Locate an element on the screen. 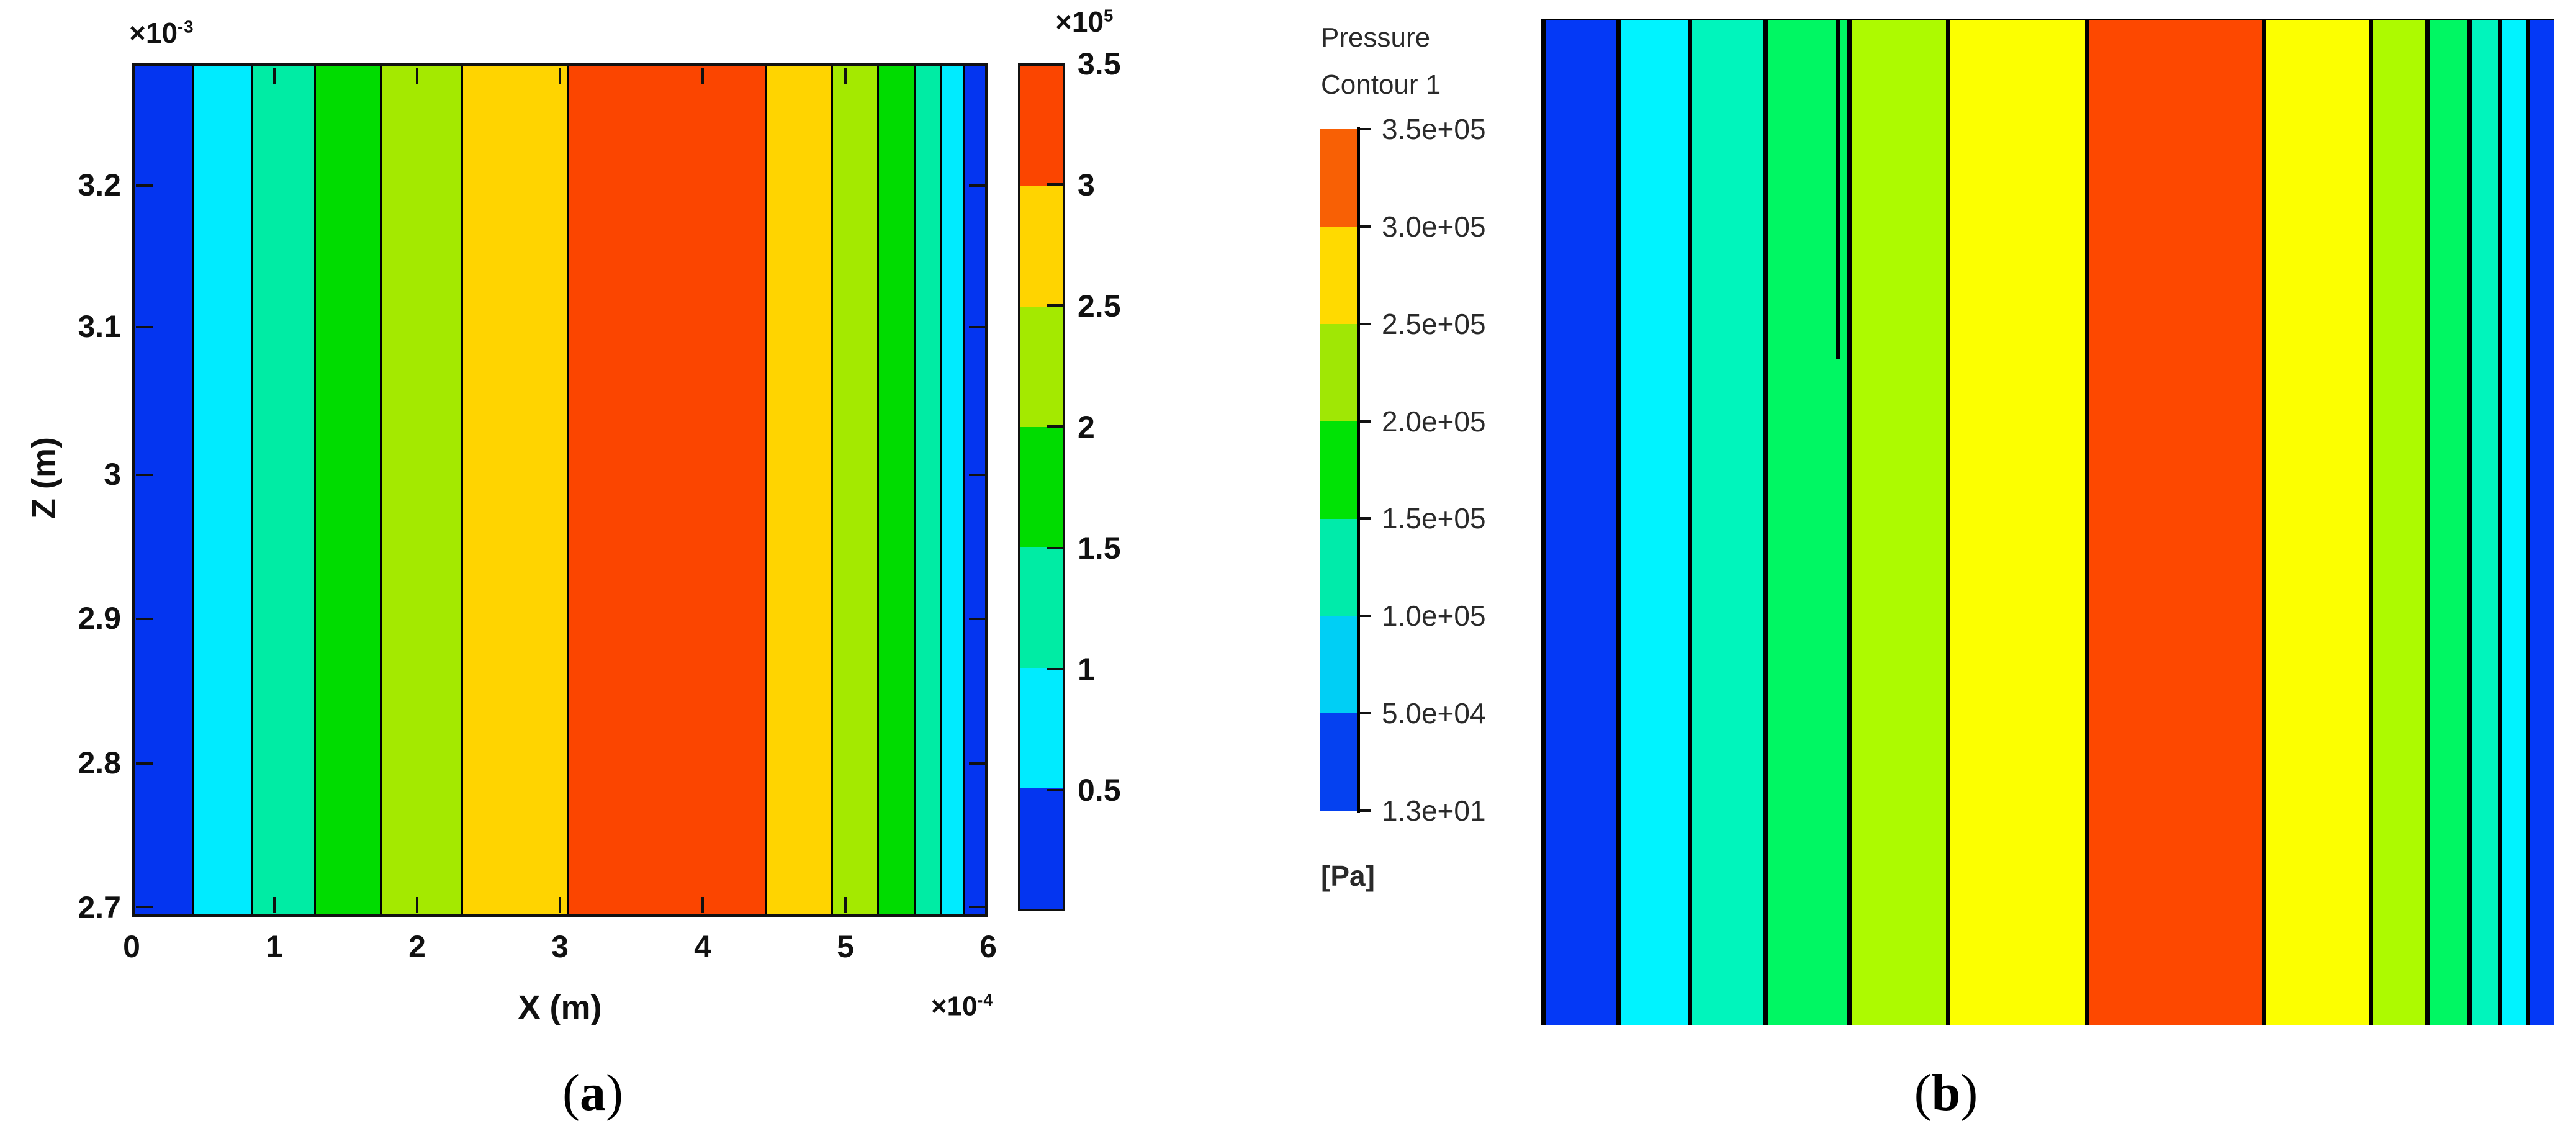 The height and width of the screenshot is (1131, 2576). legend-tick-label: 1.3e+01 is located at coordinates (1434, 811).